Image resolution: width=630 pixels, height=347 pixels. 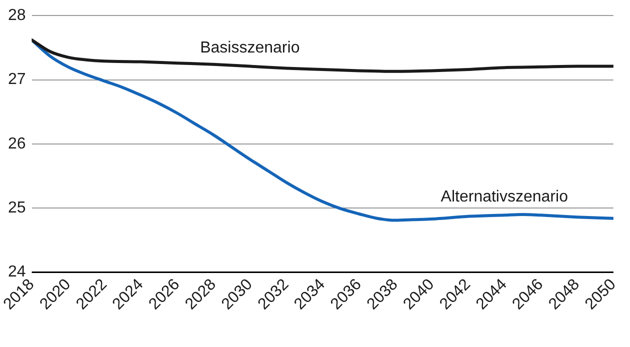 What do you see at coordinates (17, 207) in the screenshot?
I see `y-tick-label: 25` at bounding box center [17, 207].